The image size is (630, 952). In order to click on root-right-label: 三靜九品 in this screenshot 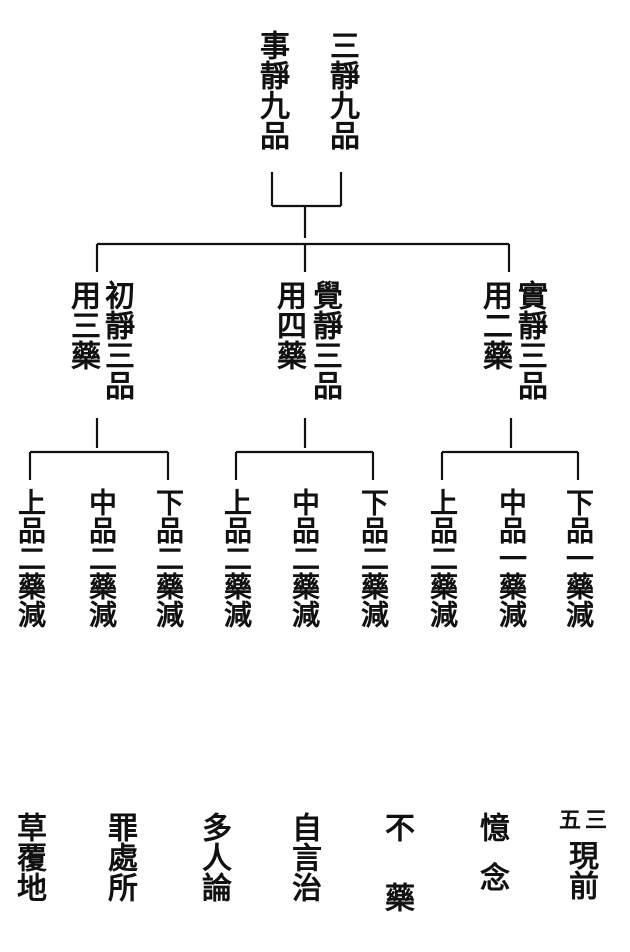, I will do `click(341, 90)`.